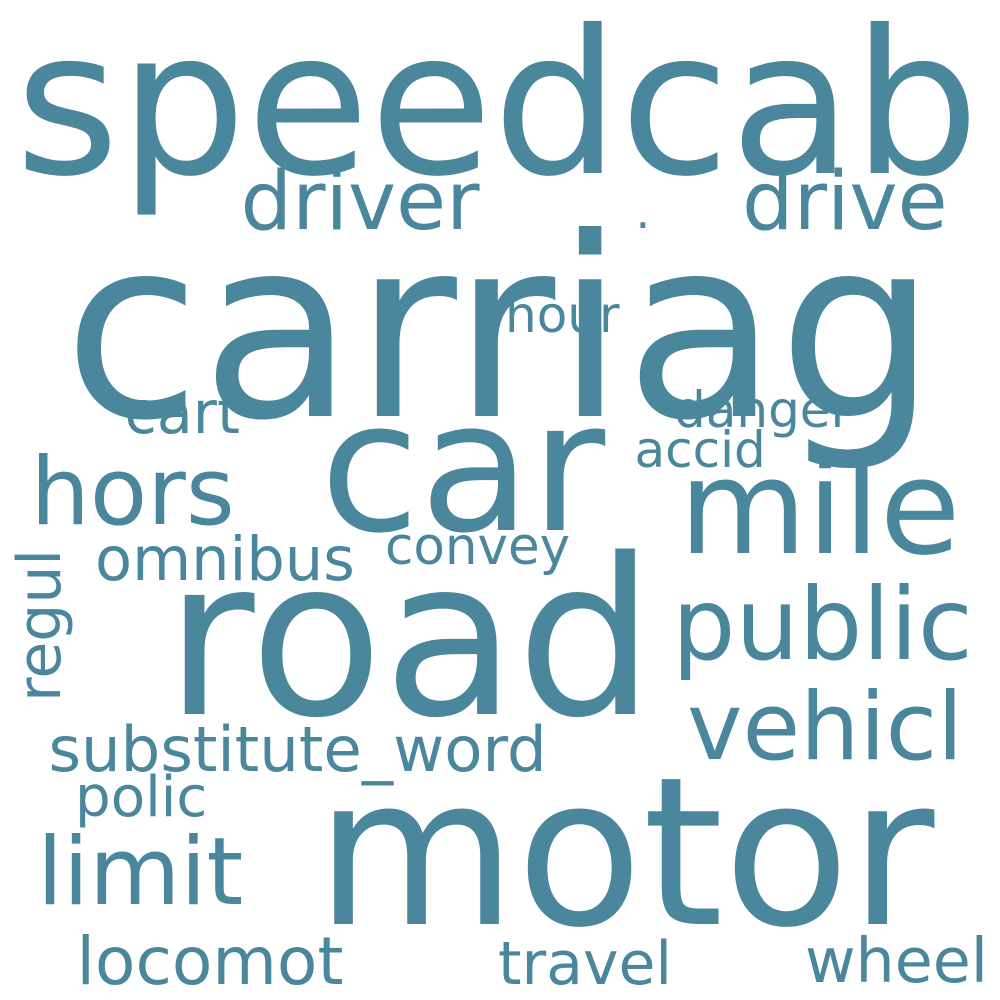 The width and height of the screenshot is (1000, 1000). Describe the element at coordinates (360, 202) in the screenshot. I see `word-driver: driver` at that location.